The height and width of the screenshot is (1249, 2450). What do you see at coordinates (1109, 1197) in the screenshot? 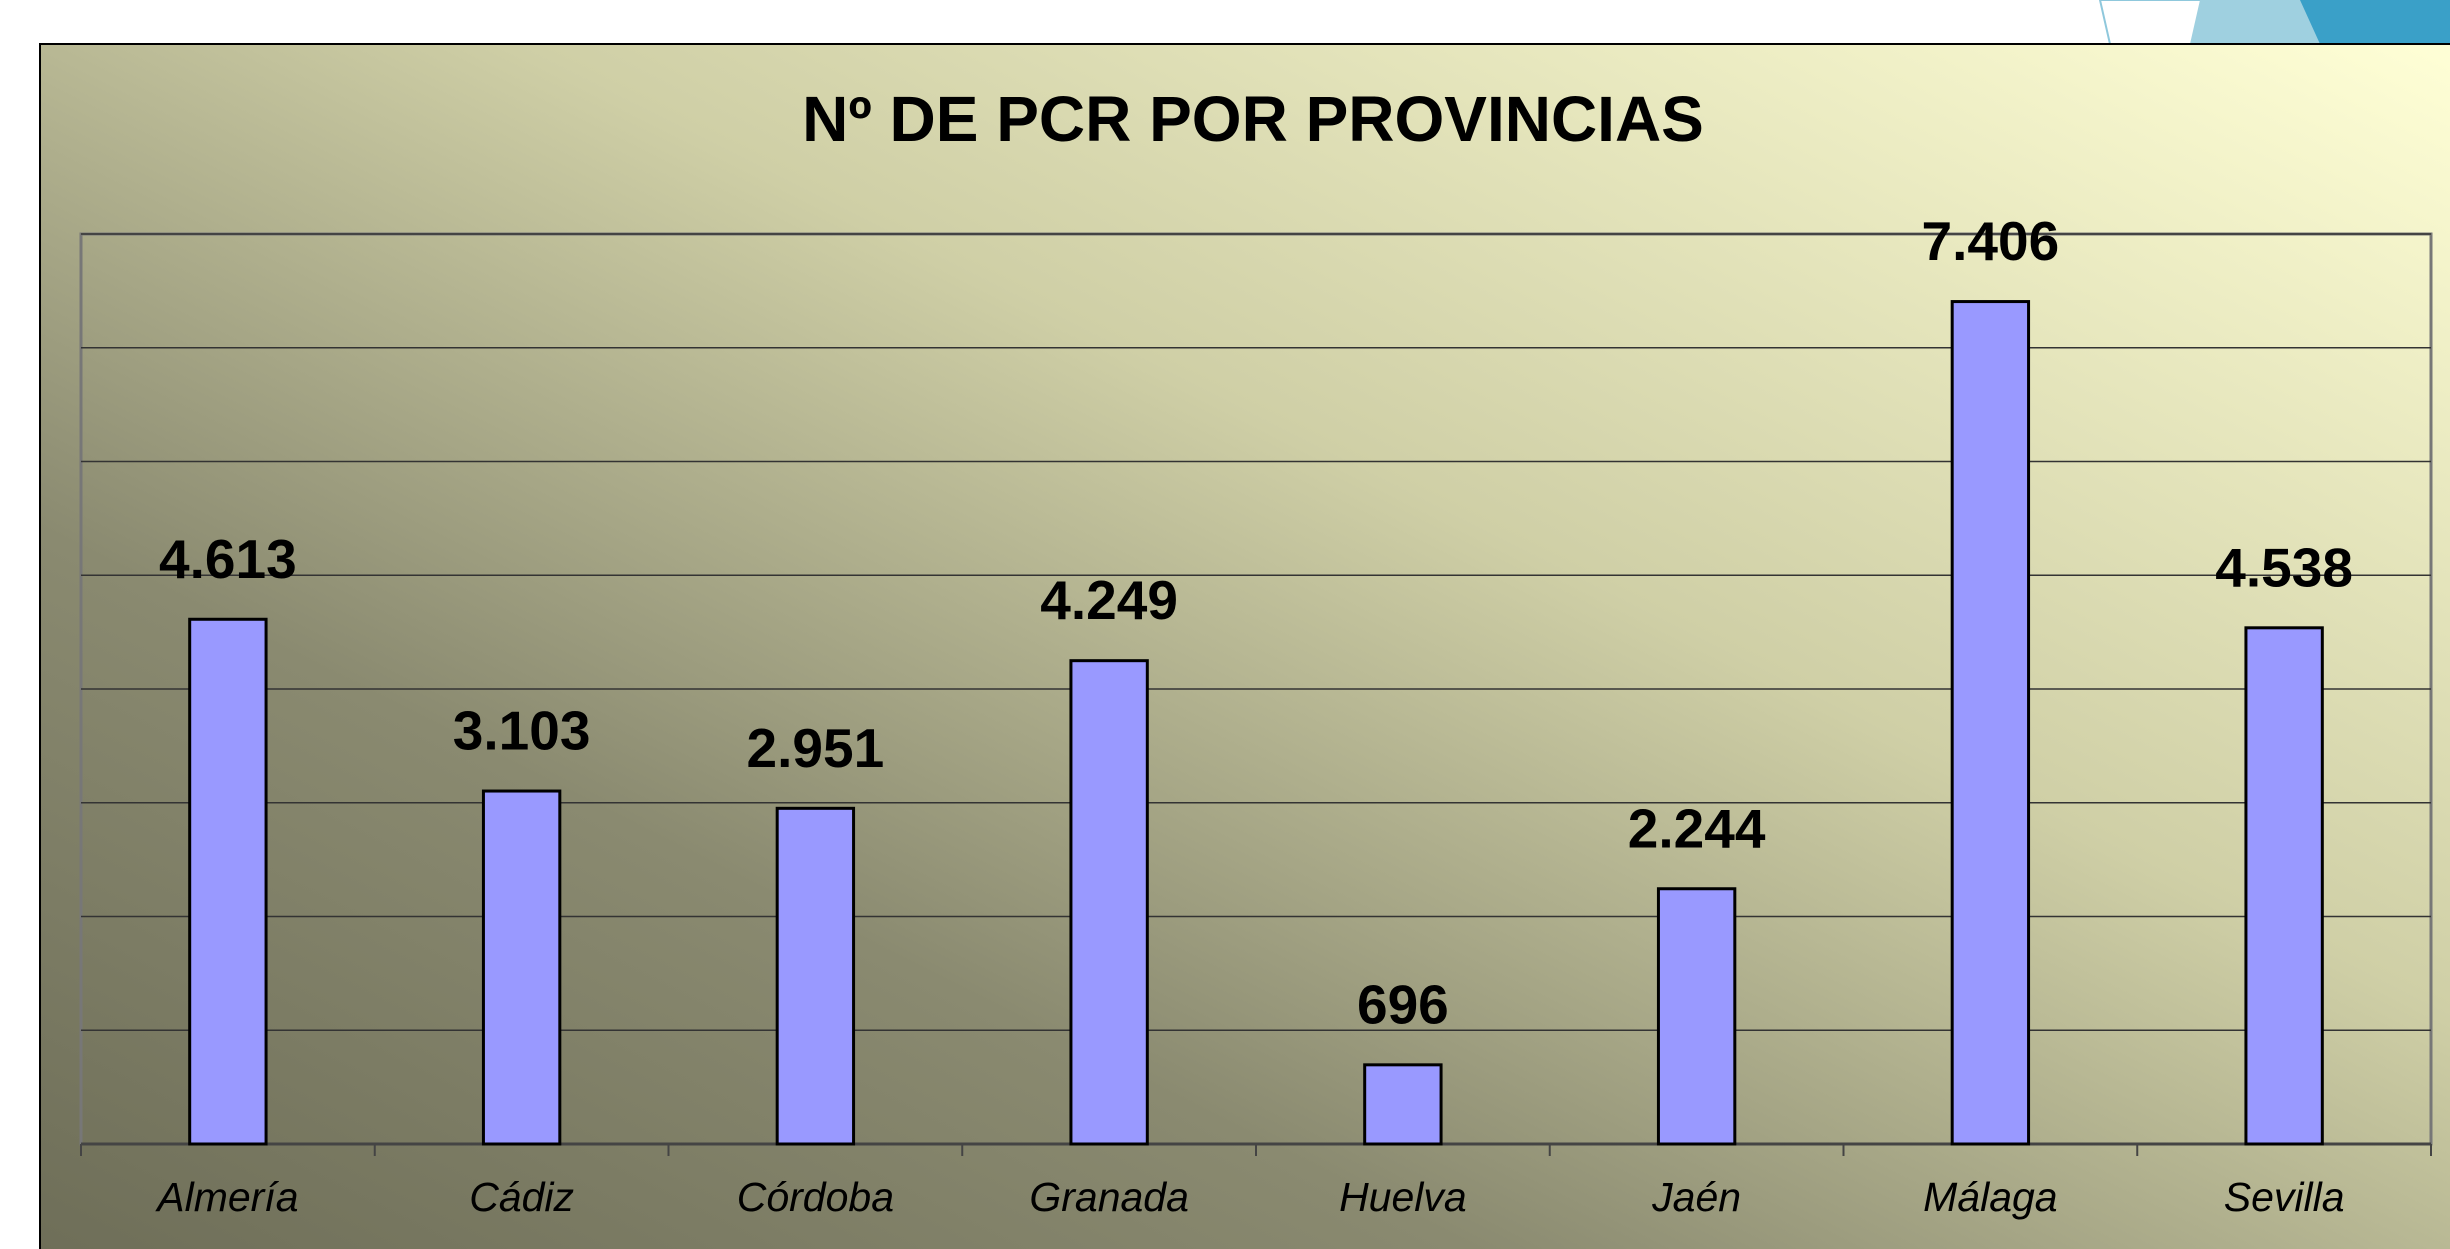
I see `x-tick-label: Granada` at bounding box center [1109, 1197].